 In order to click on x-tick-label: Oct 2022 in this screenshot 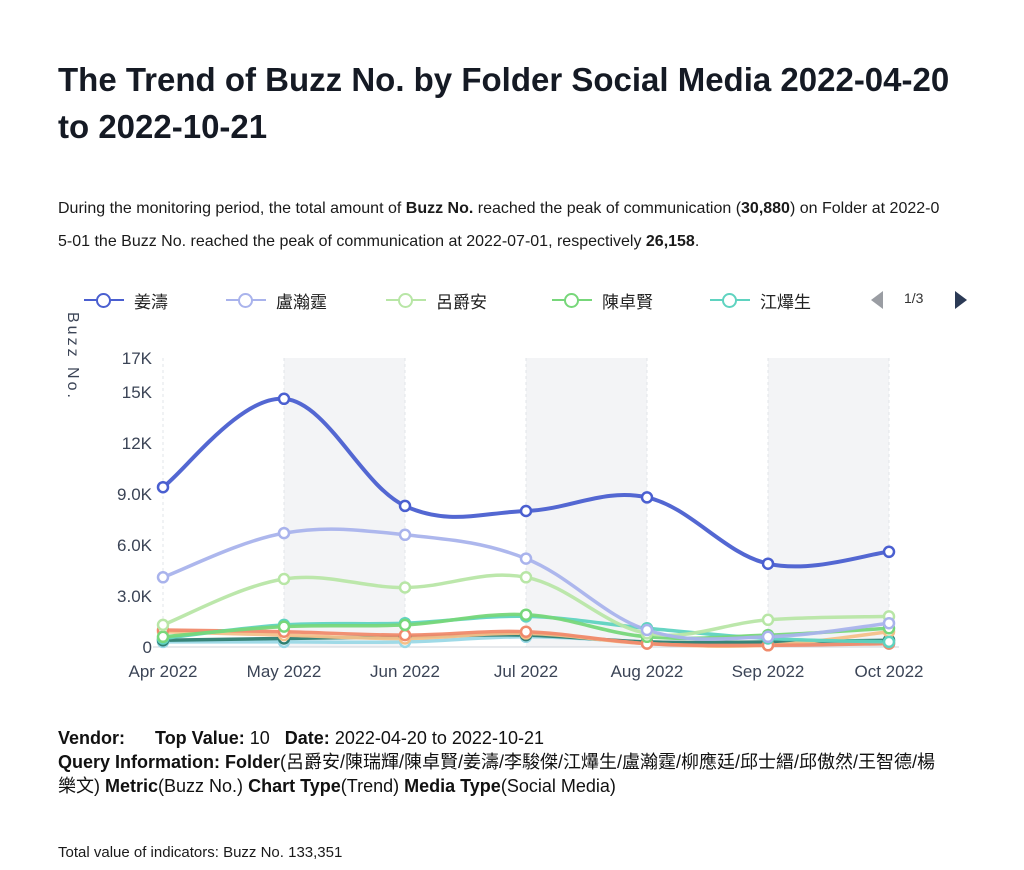, I will do `click(889, 671)`.